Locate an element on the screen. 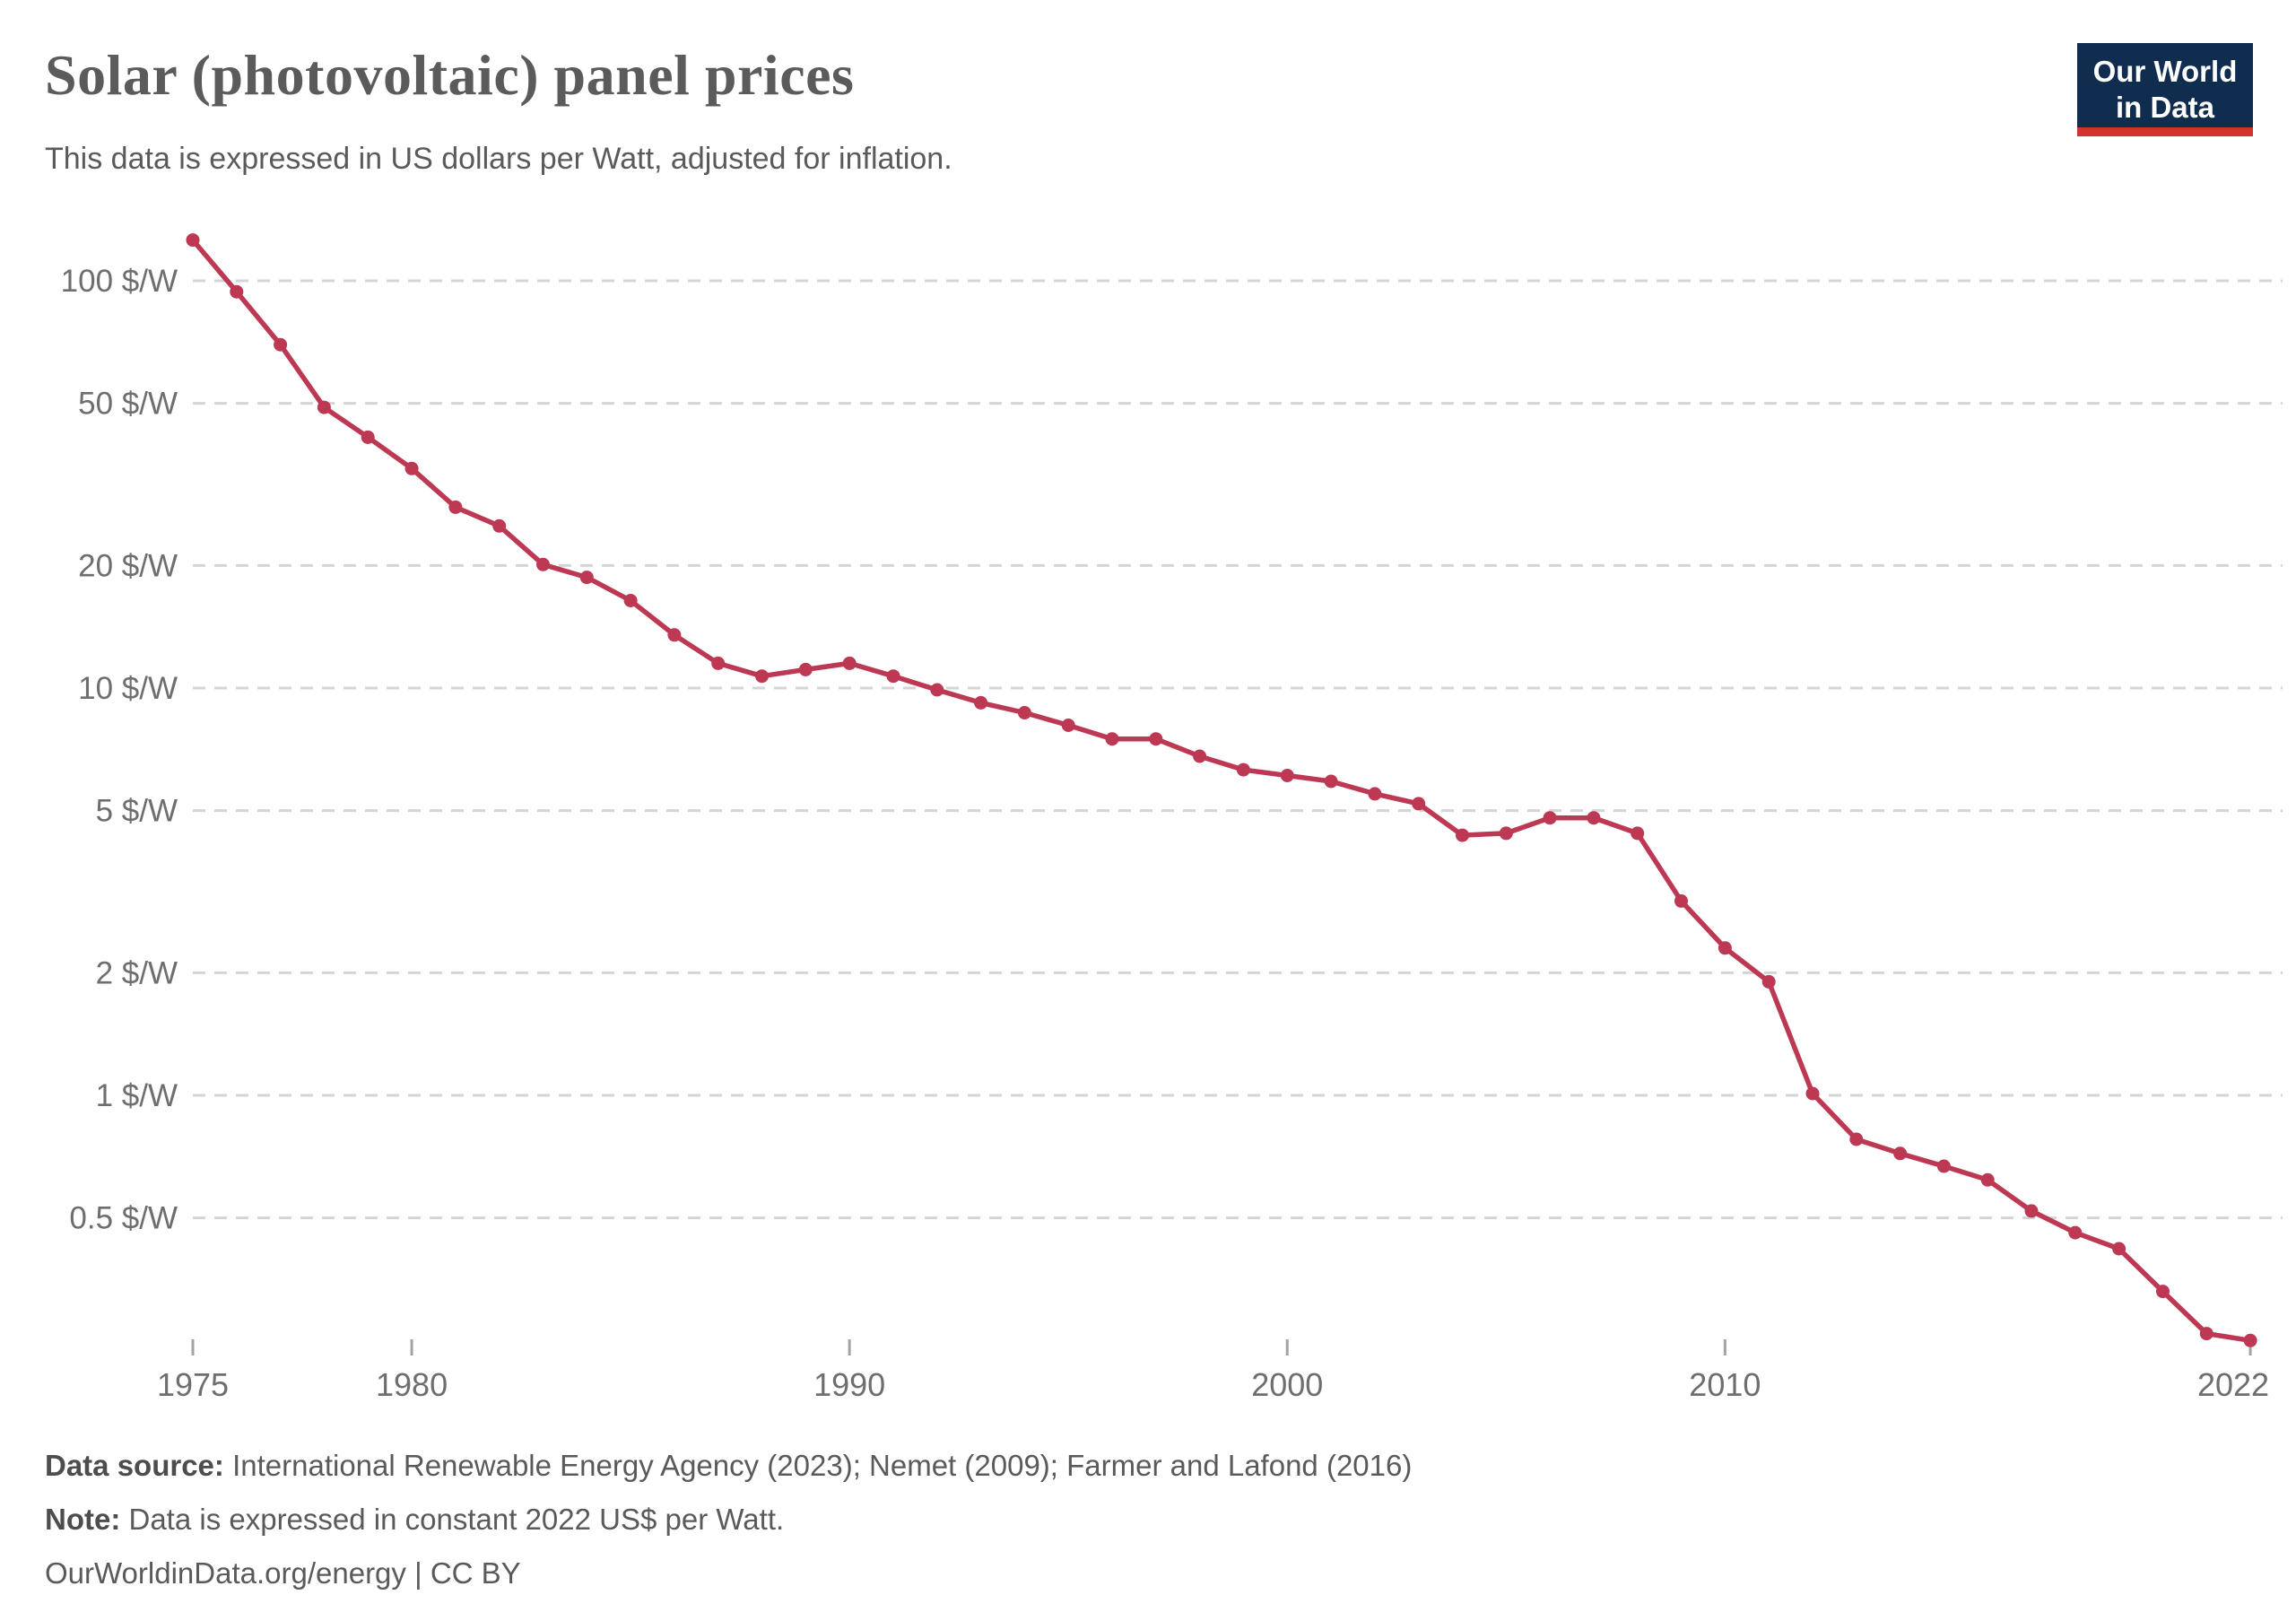  data-point-1999 is located at coordinates (1243, 770).